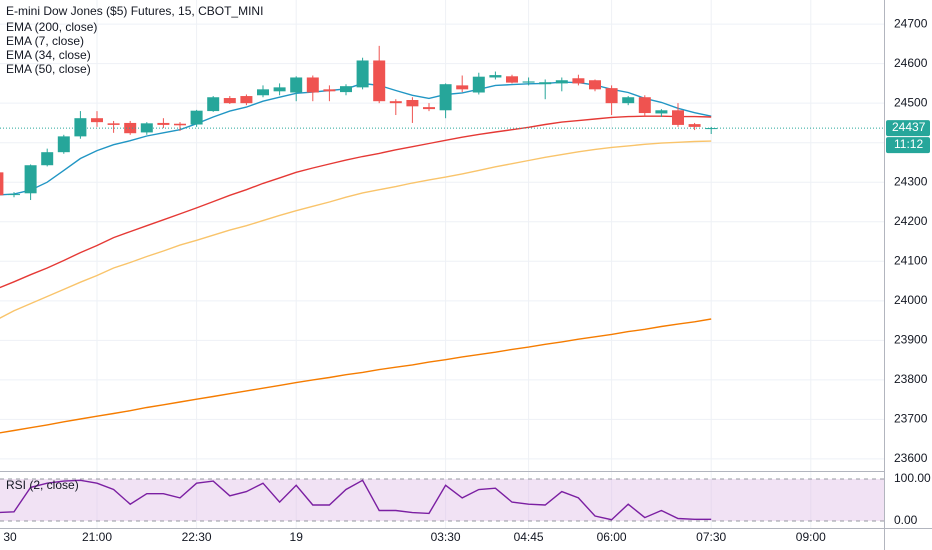  I want to click on x-tick-label: 04:45, so click(529, 537).